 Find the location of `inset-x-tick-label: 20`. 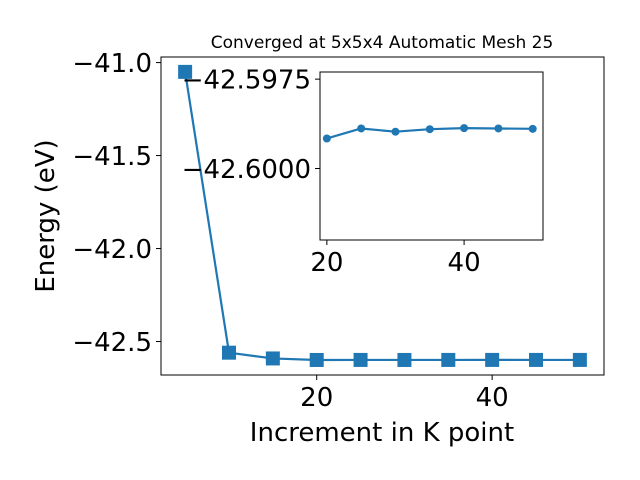

inset-x-tick-label: 20 is located at coordinates (326, 263).